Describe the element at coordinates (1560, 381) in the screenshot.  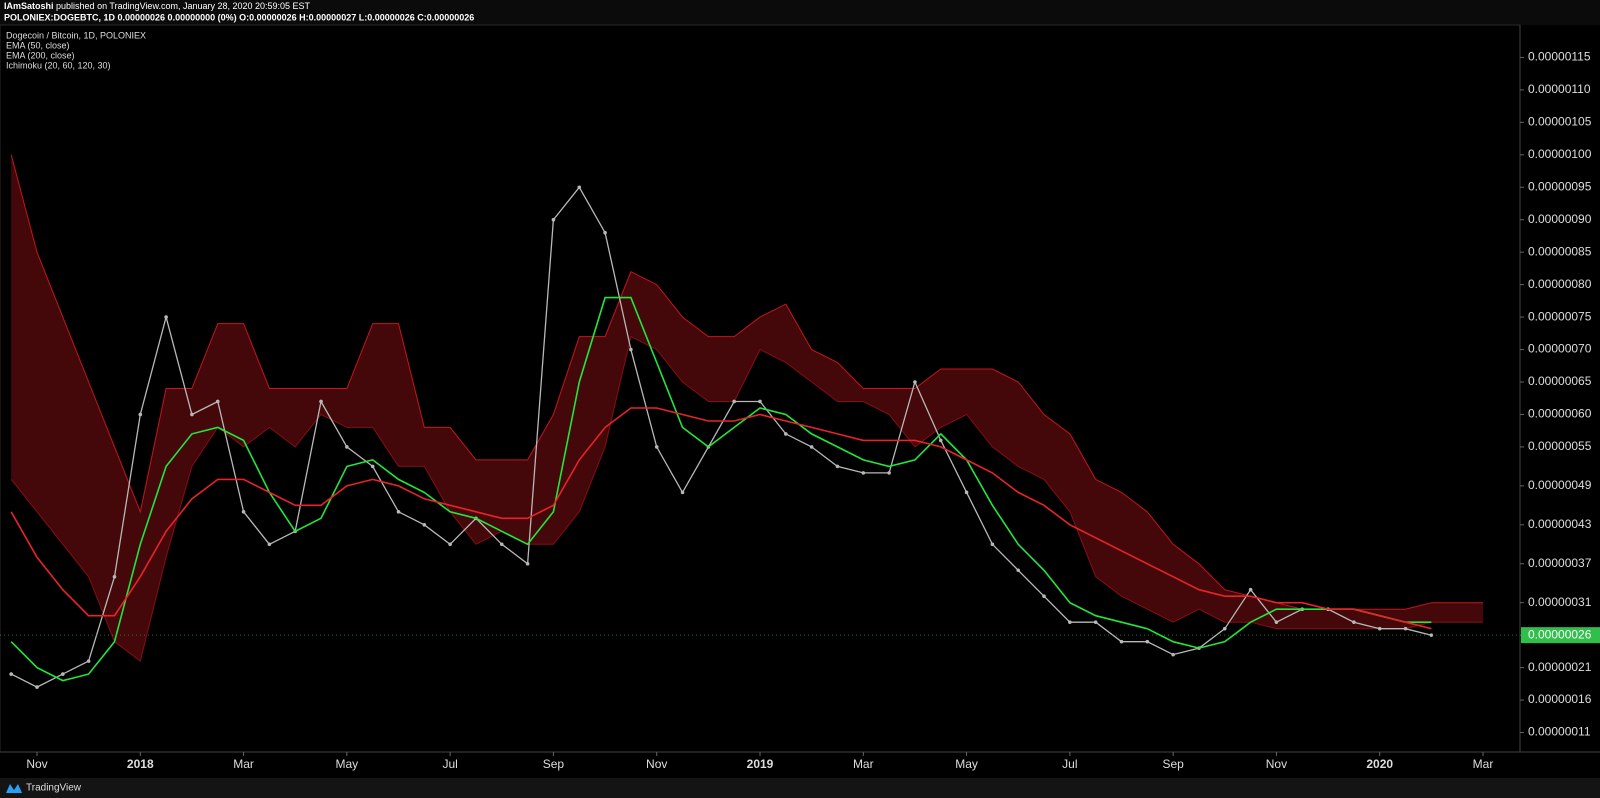
I see `y-tick-label: 0.00000065` at that location.